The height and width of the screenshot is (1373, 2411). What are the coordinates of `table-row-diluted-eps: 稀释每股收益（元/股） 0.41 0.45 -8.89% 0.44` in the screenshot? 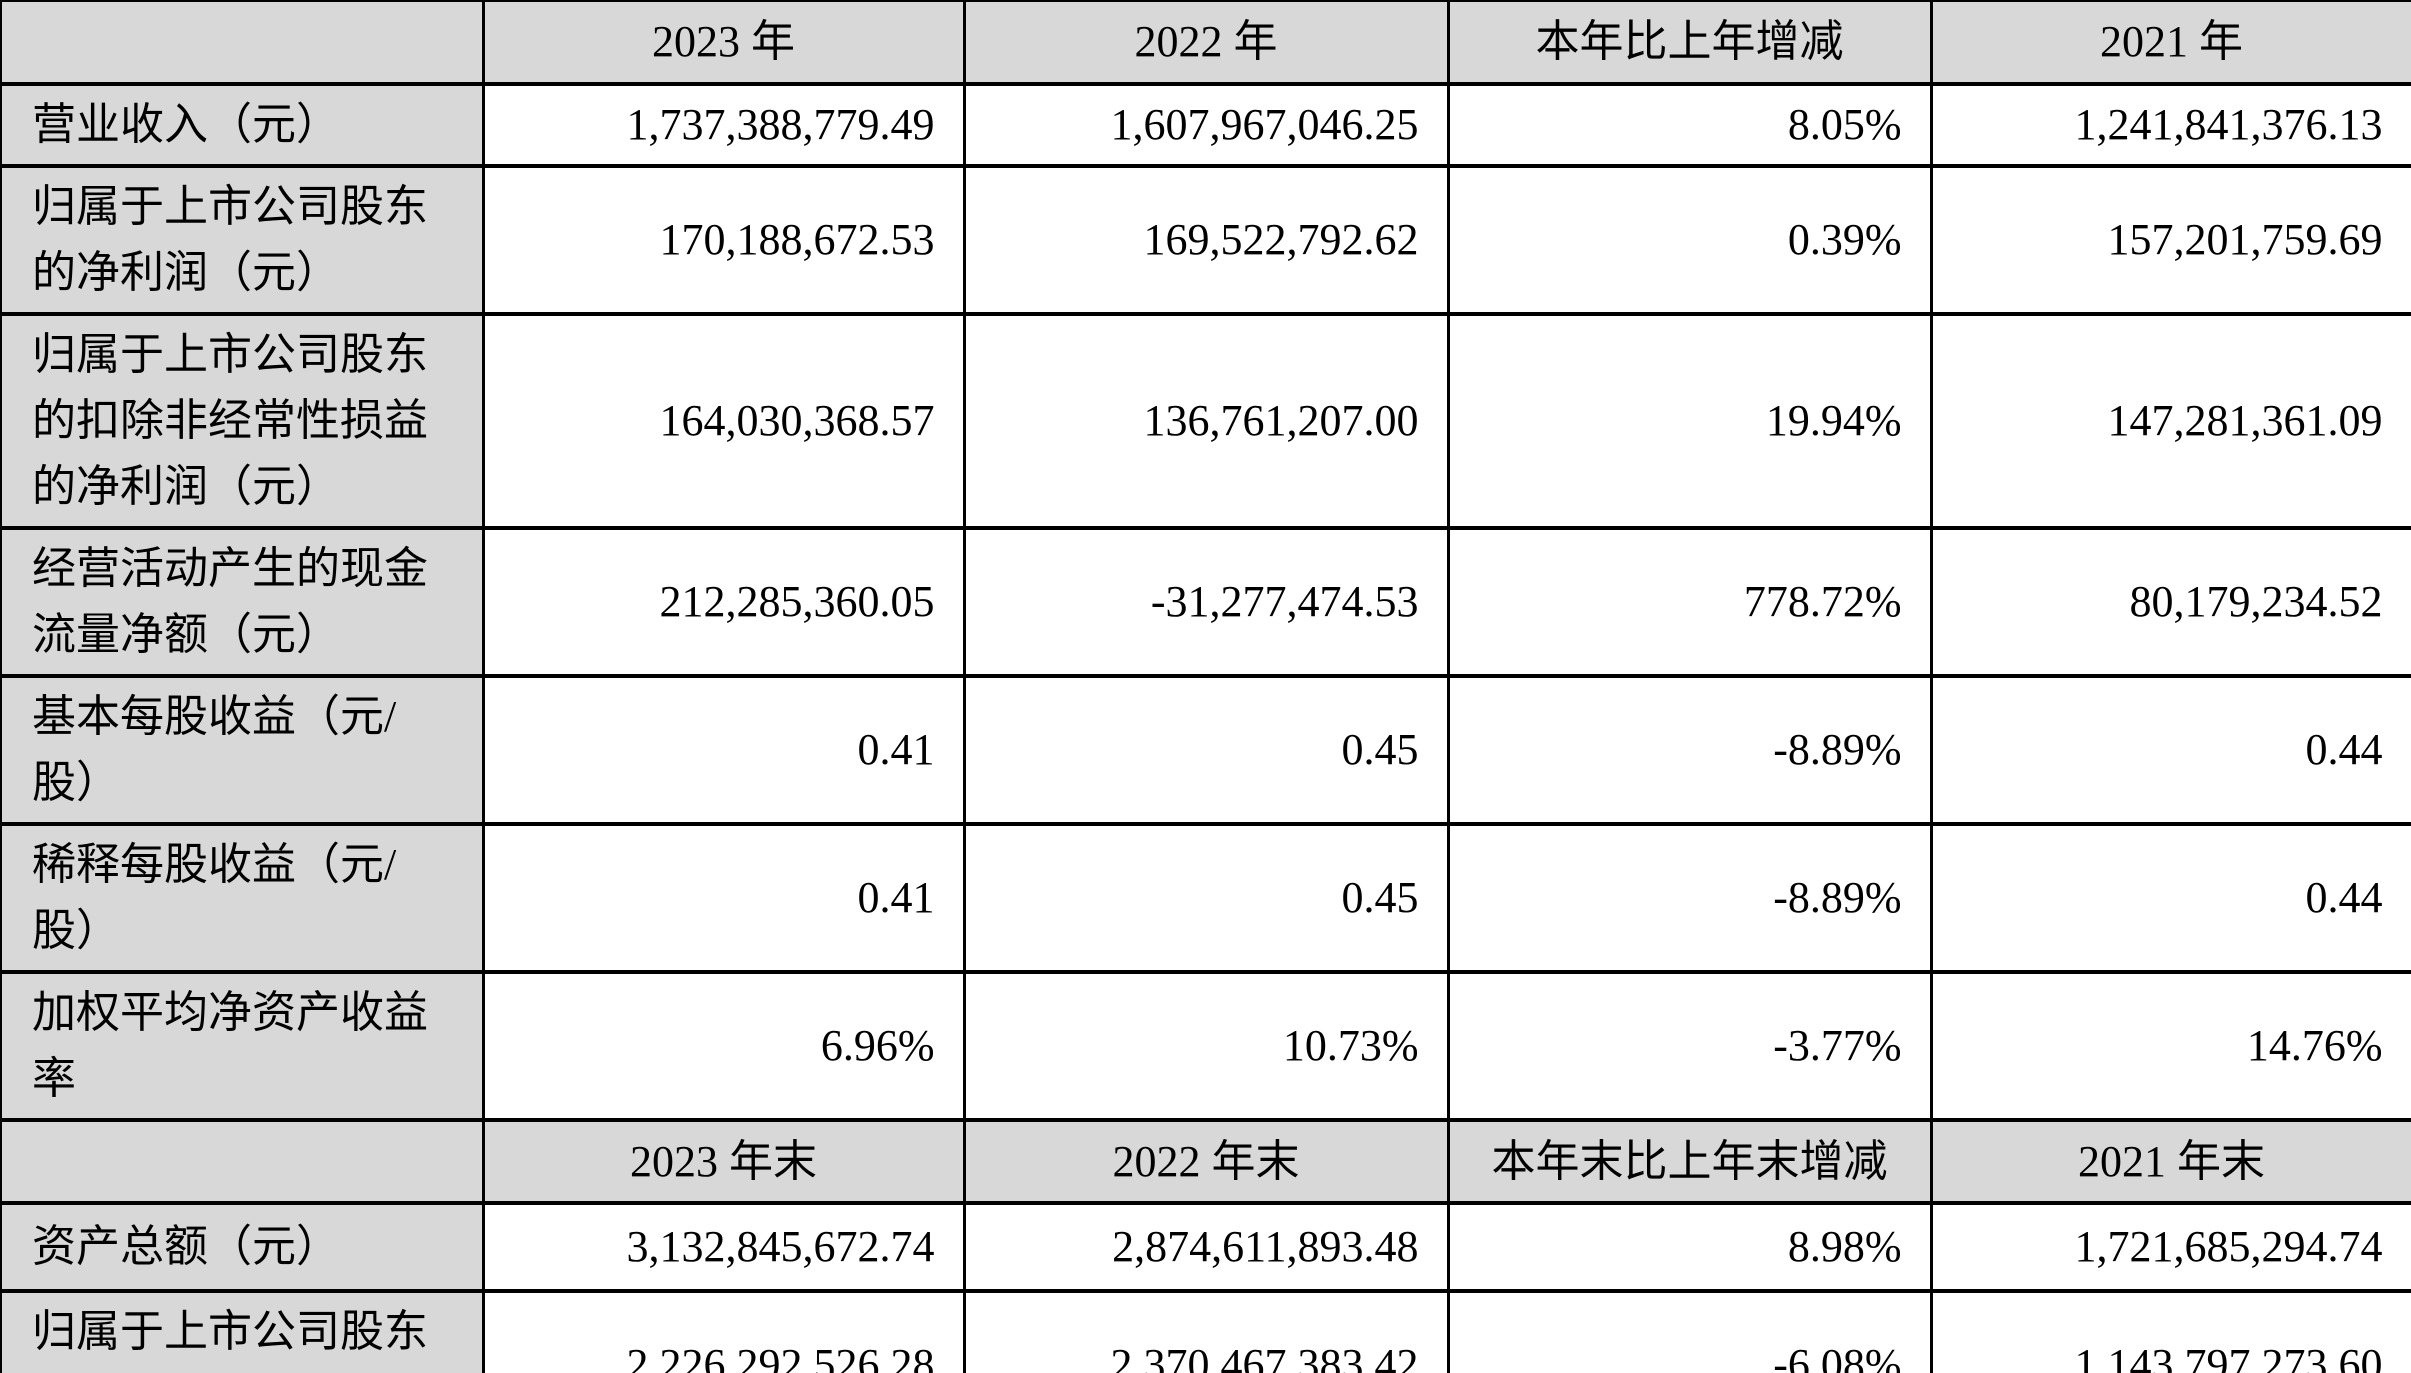 It's located at (1205, 898).